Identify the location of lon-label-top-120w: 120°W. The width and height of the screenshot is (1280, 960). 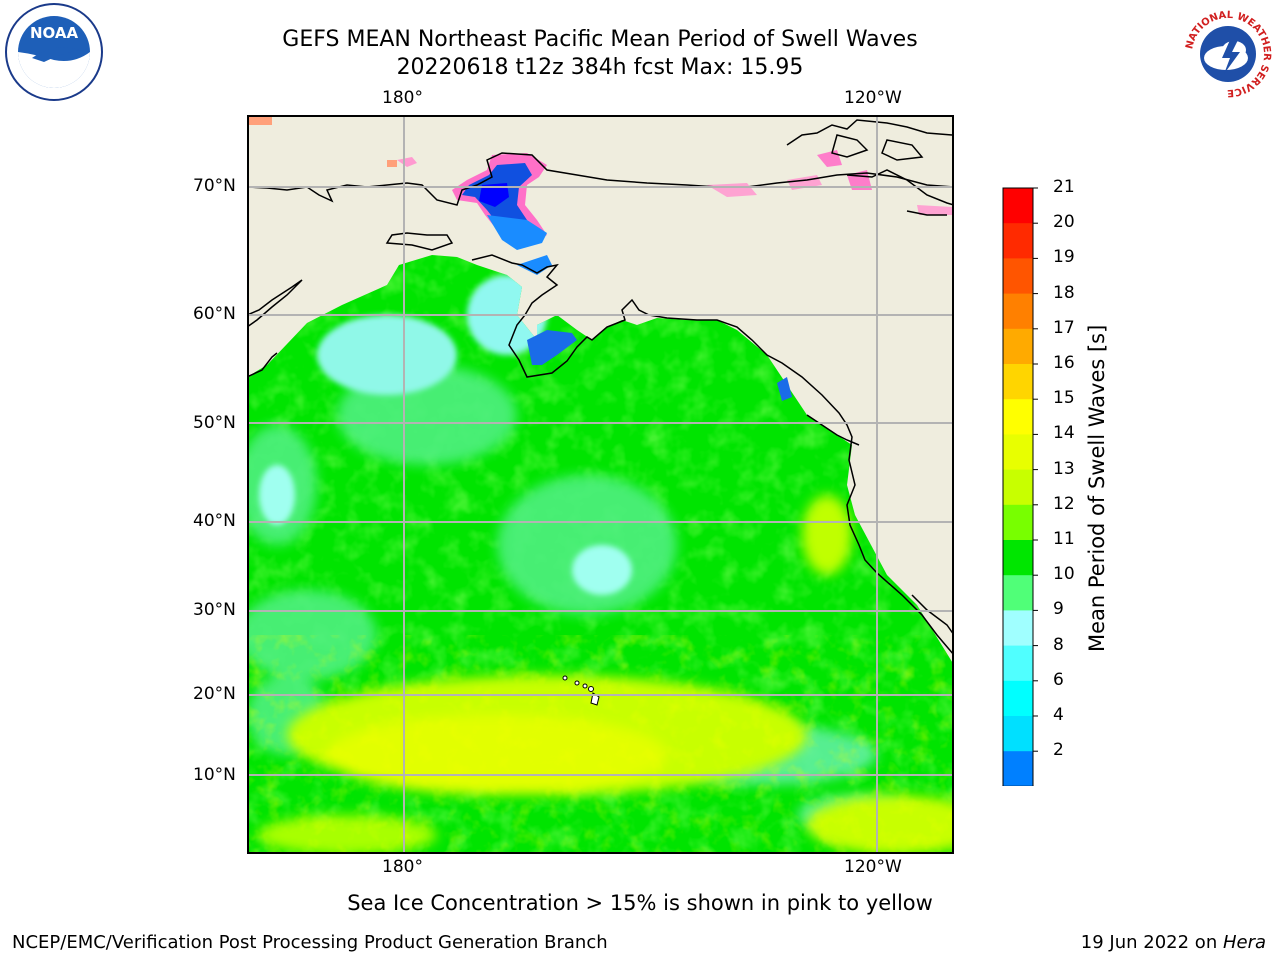
(873, 98).